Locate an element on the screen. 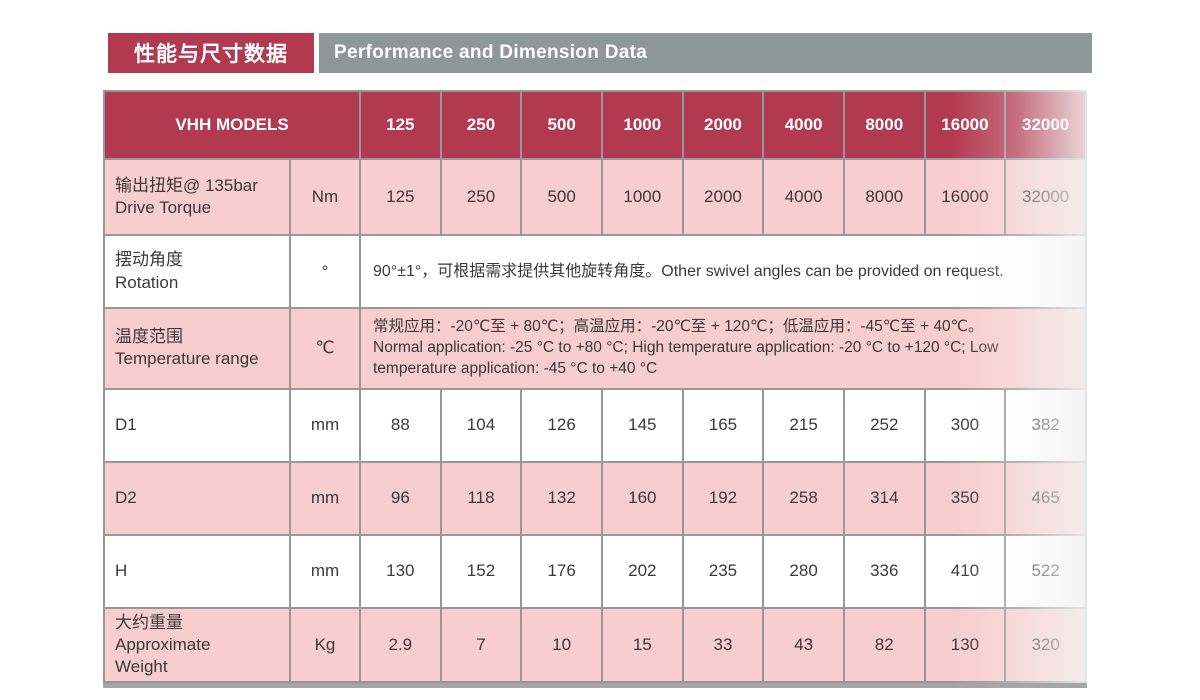 This screenshot has width=1200, height=700. row-label: D2 is located at coordinates (197, 498).